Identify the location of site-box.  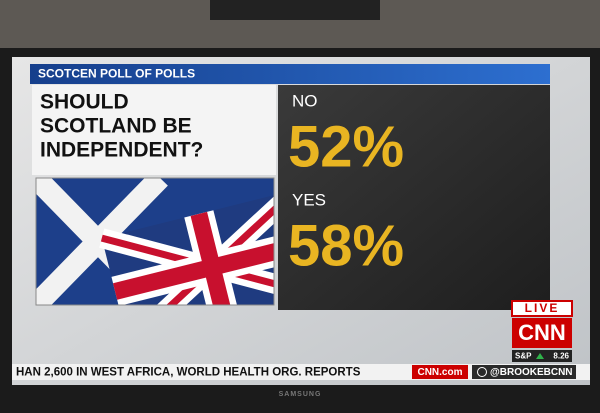
(440, 372).